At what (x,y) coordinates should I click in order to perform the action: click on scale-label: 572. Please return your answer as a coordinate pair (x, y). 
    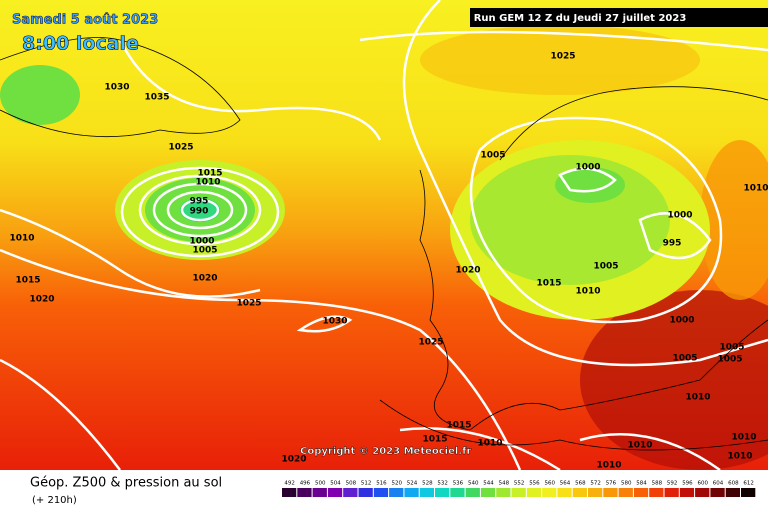
    Looking at the image, I should click on (595, 484).